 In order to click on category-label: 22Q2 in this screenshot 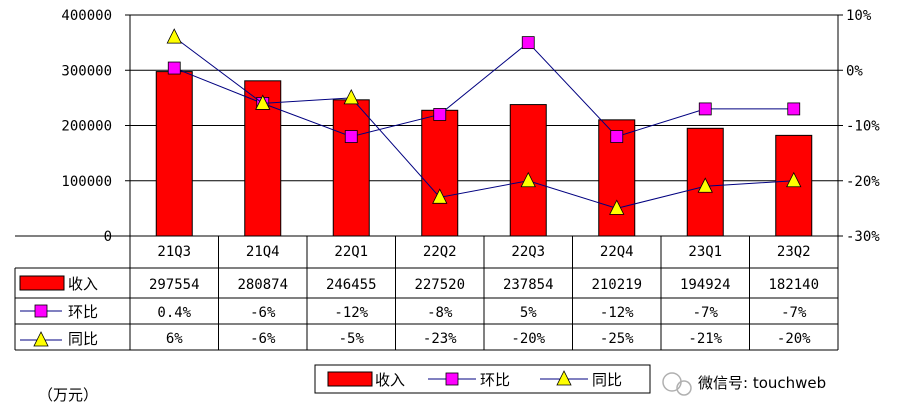, I will do `click(440, 252)`.